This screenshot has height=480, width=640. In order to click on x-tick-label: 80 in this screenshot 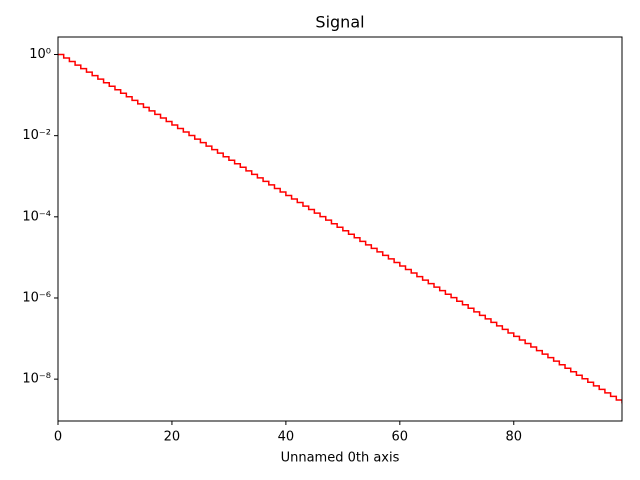, I will do `click(513, 437)`.